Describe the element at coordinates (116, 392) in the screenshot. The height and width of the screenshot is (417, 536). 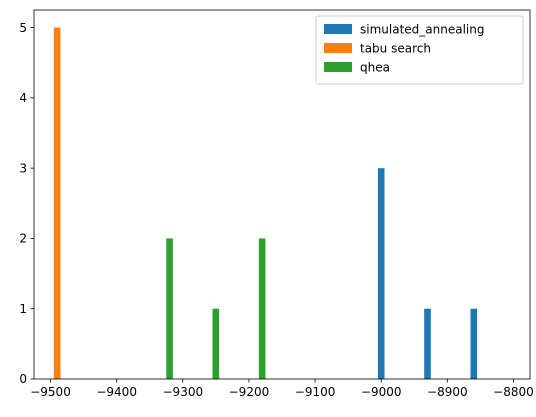
I see `x-tick-label: −9400` at that location.